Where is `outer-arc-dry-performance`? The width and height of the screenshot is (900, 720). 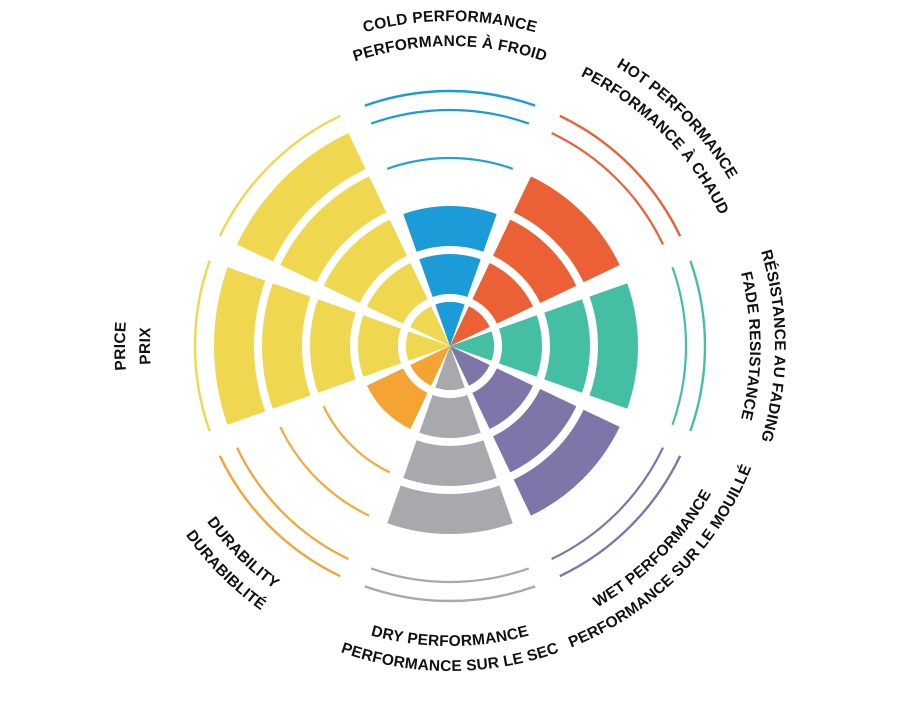
outer-arc-dry-performance is located at coordinates (450, 594).